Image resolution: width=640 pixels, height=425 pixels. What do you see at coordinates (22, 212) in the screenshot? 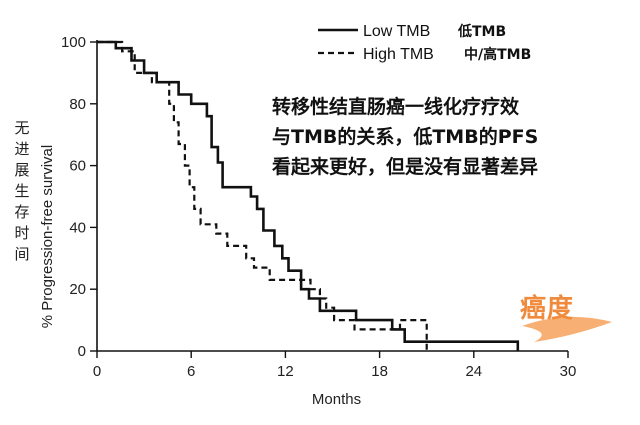
I see `y-axis-label-char: 存` at bounding box center [22, 212].